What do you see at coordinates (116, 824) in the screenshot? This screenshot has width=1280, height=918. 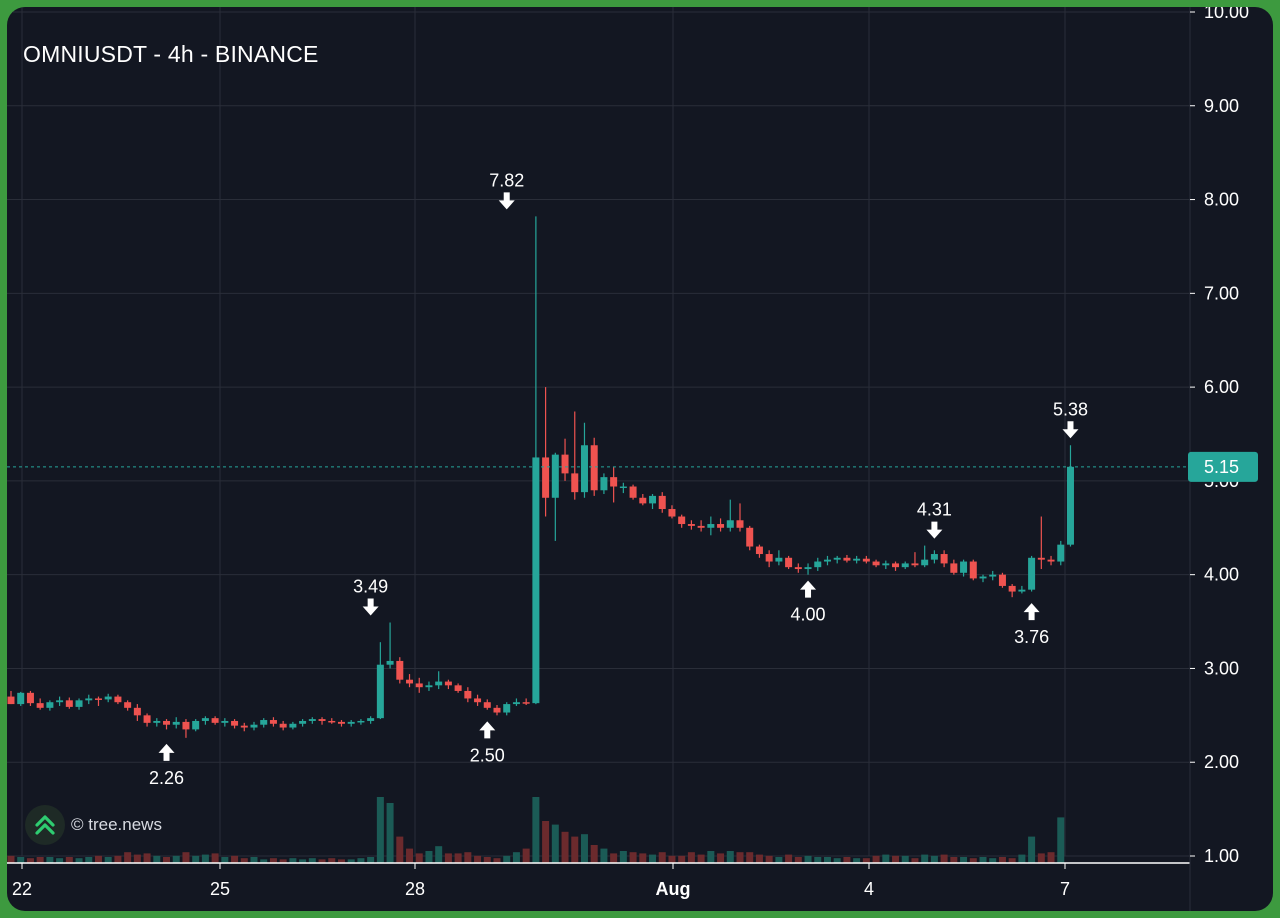 I see `watermark-text: © tree.news` at bounding box center [116, 824].